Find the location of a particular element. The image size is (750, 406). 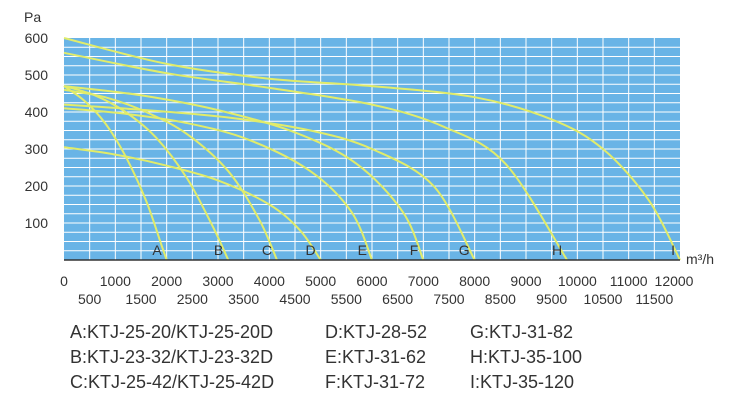

x-tick-label-major: 6000 is located at coordinates (371, 281).